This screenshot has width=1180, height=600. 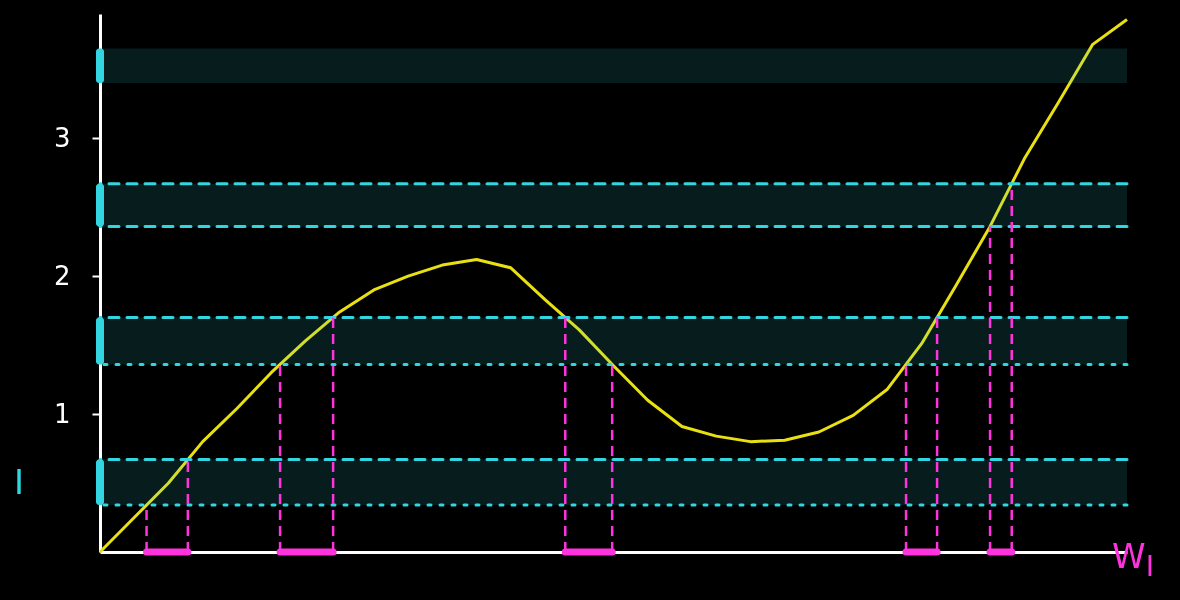 I want to click on y-tick-label: 3, so click(x=62, y=137).